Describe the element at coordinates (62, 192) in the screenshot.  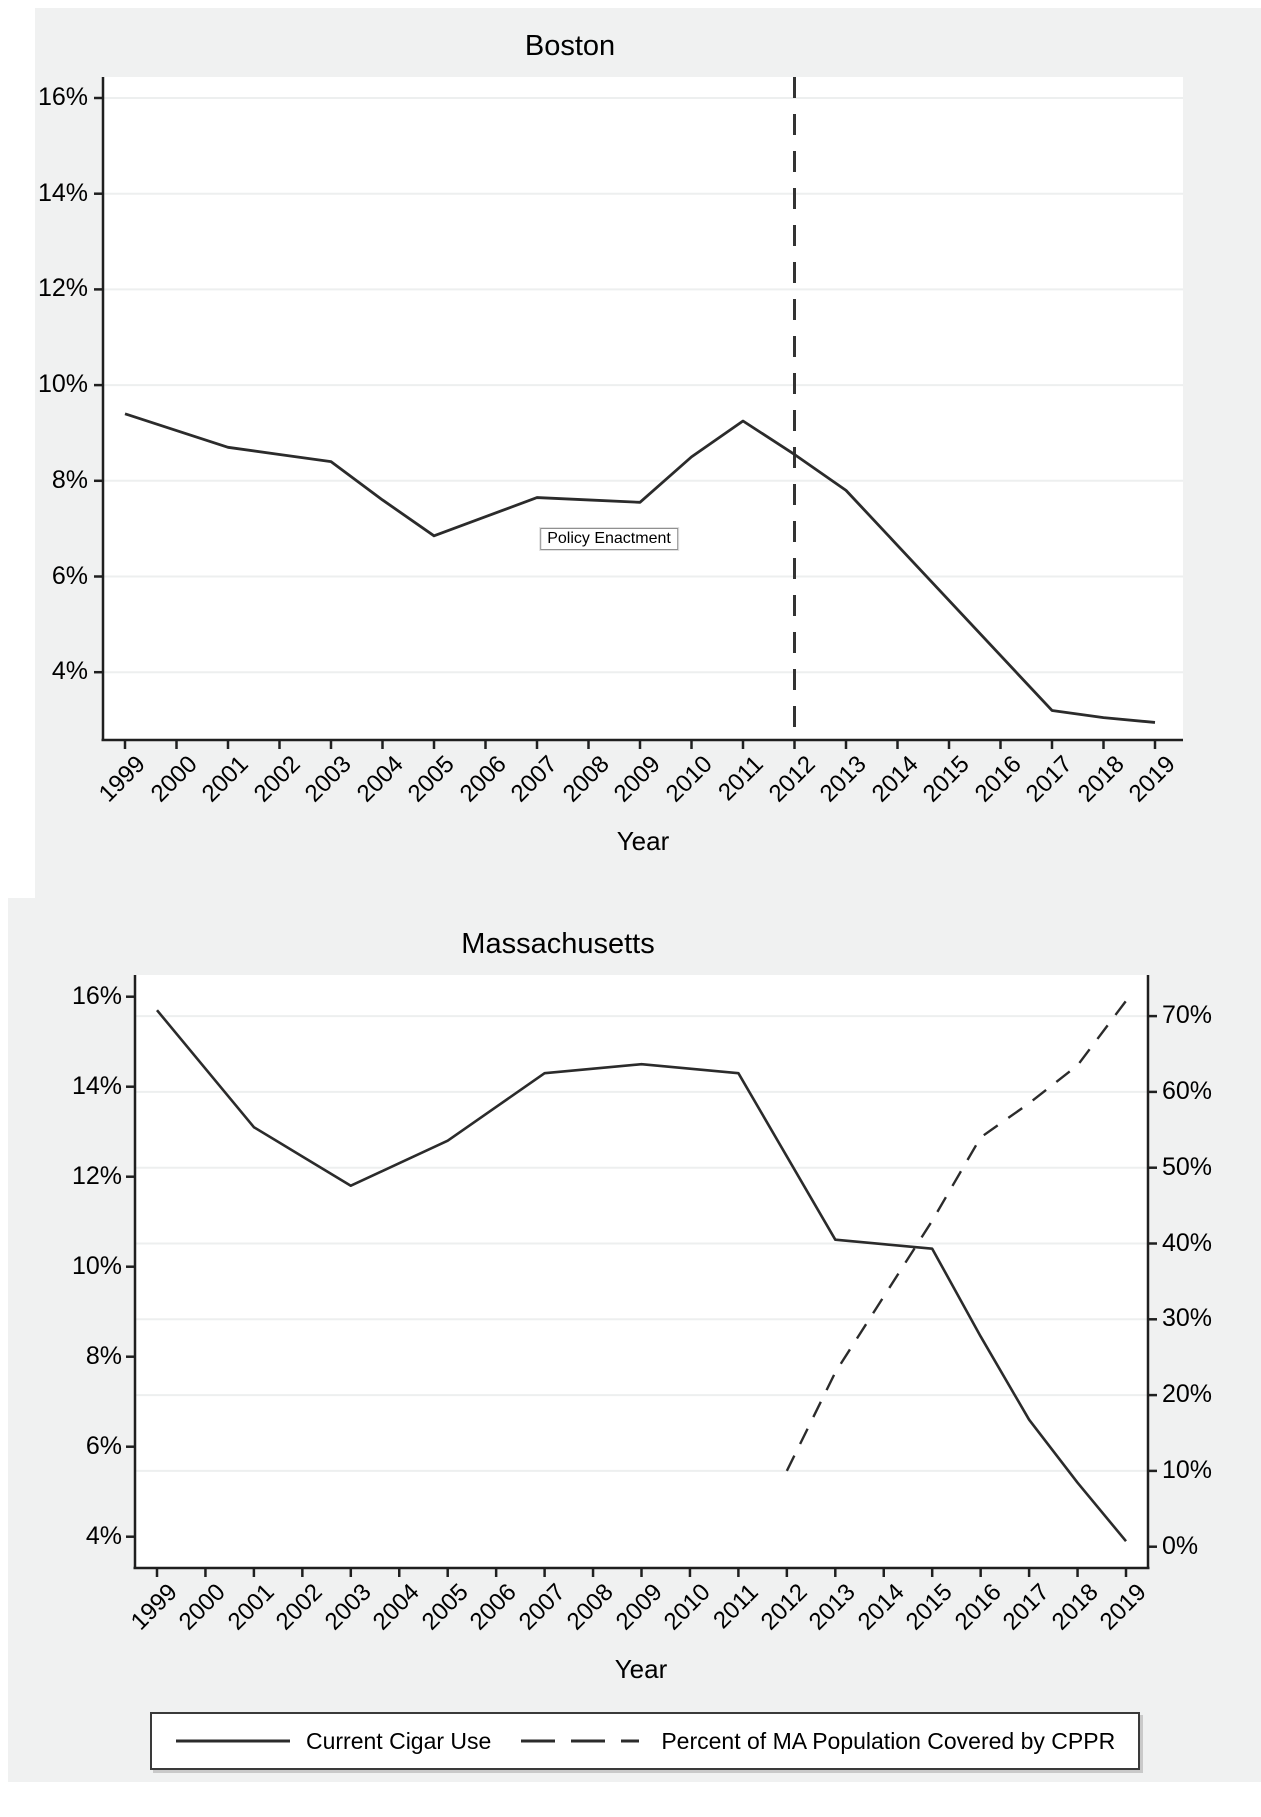
I see `boston-ytick-label: 14%` at that location.